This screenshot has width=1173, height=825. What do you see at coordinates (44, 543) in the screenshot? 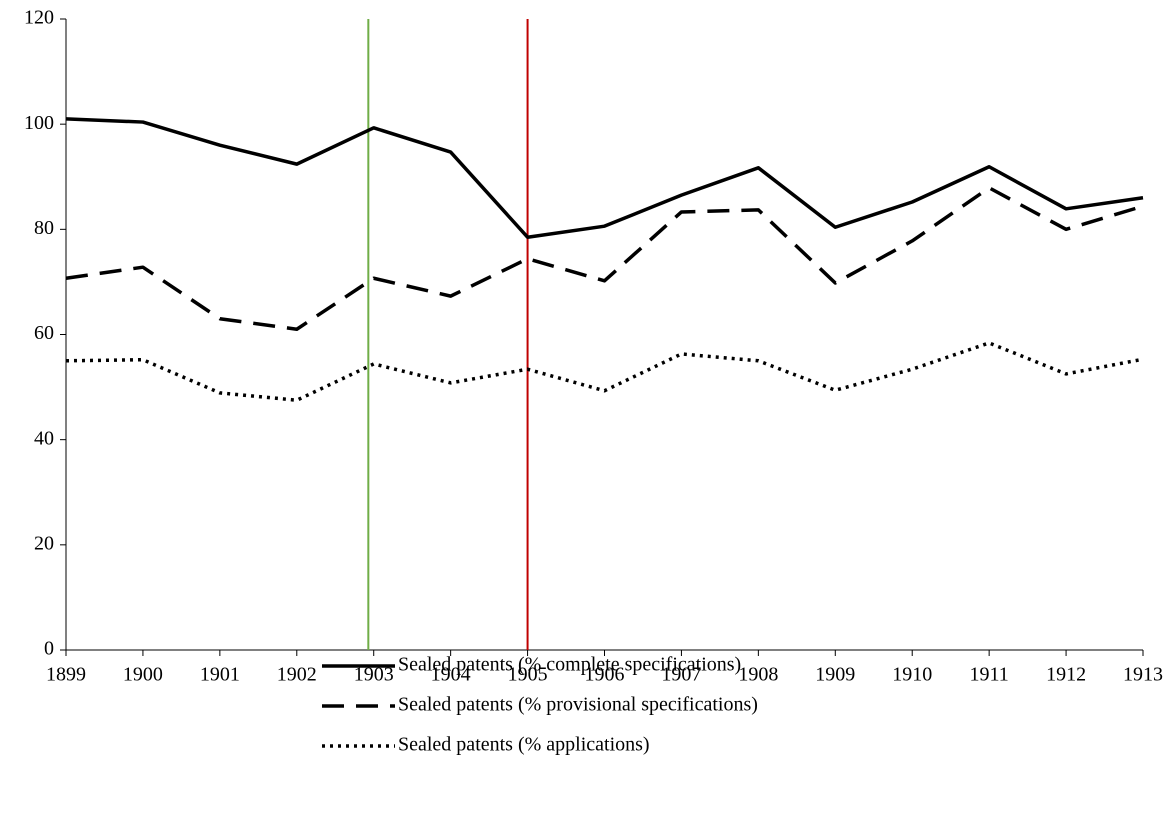
I see `y-tick-label: 20` at bounding box center [44, 543].